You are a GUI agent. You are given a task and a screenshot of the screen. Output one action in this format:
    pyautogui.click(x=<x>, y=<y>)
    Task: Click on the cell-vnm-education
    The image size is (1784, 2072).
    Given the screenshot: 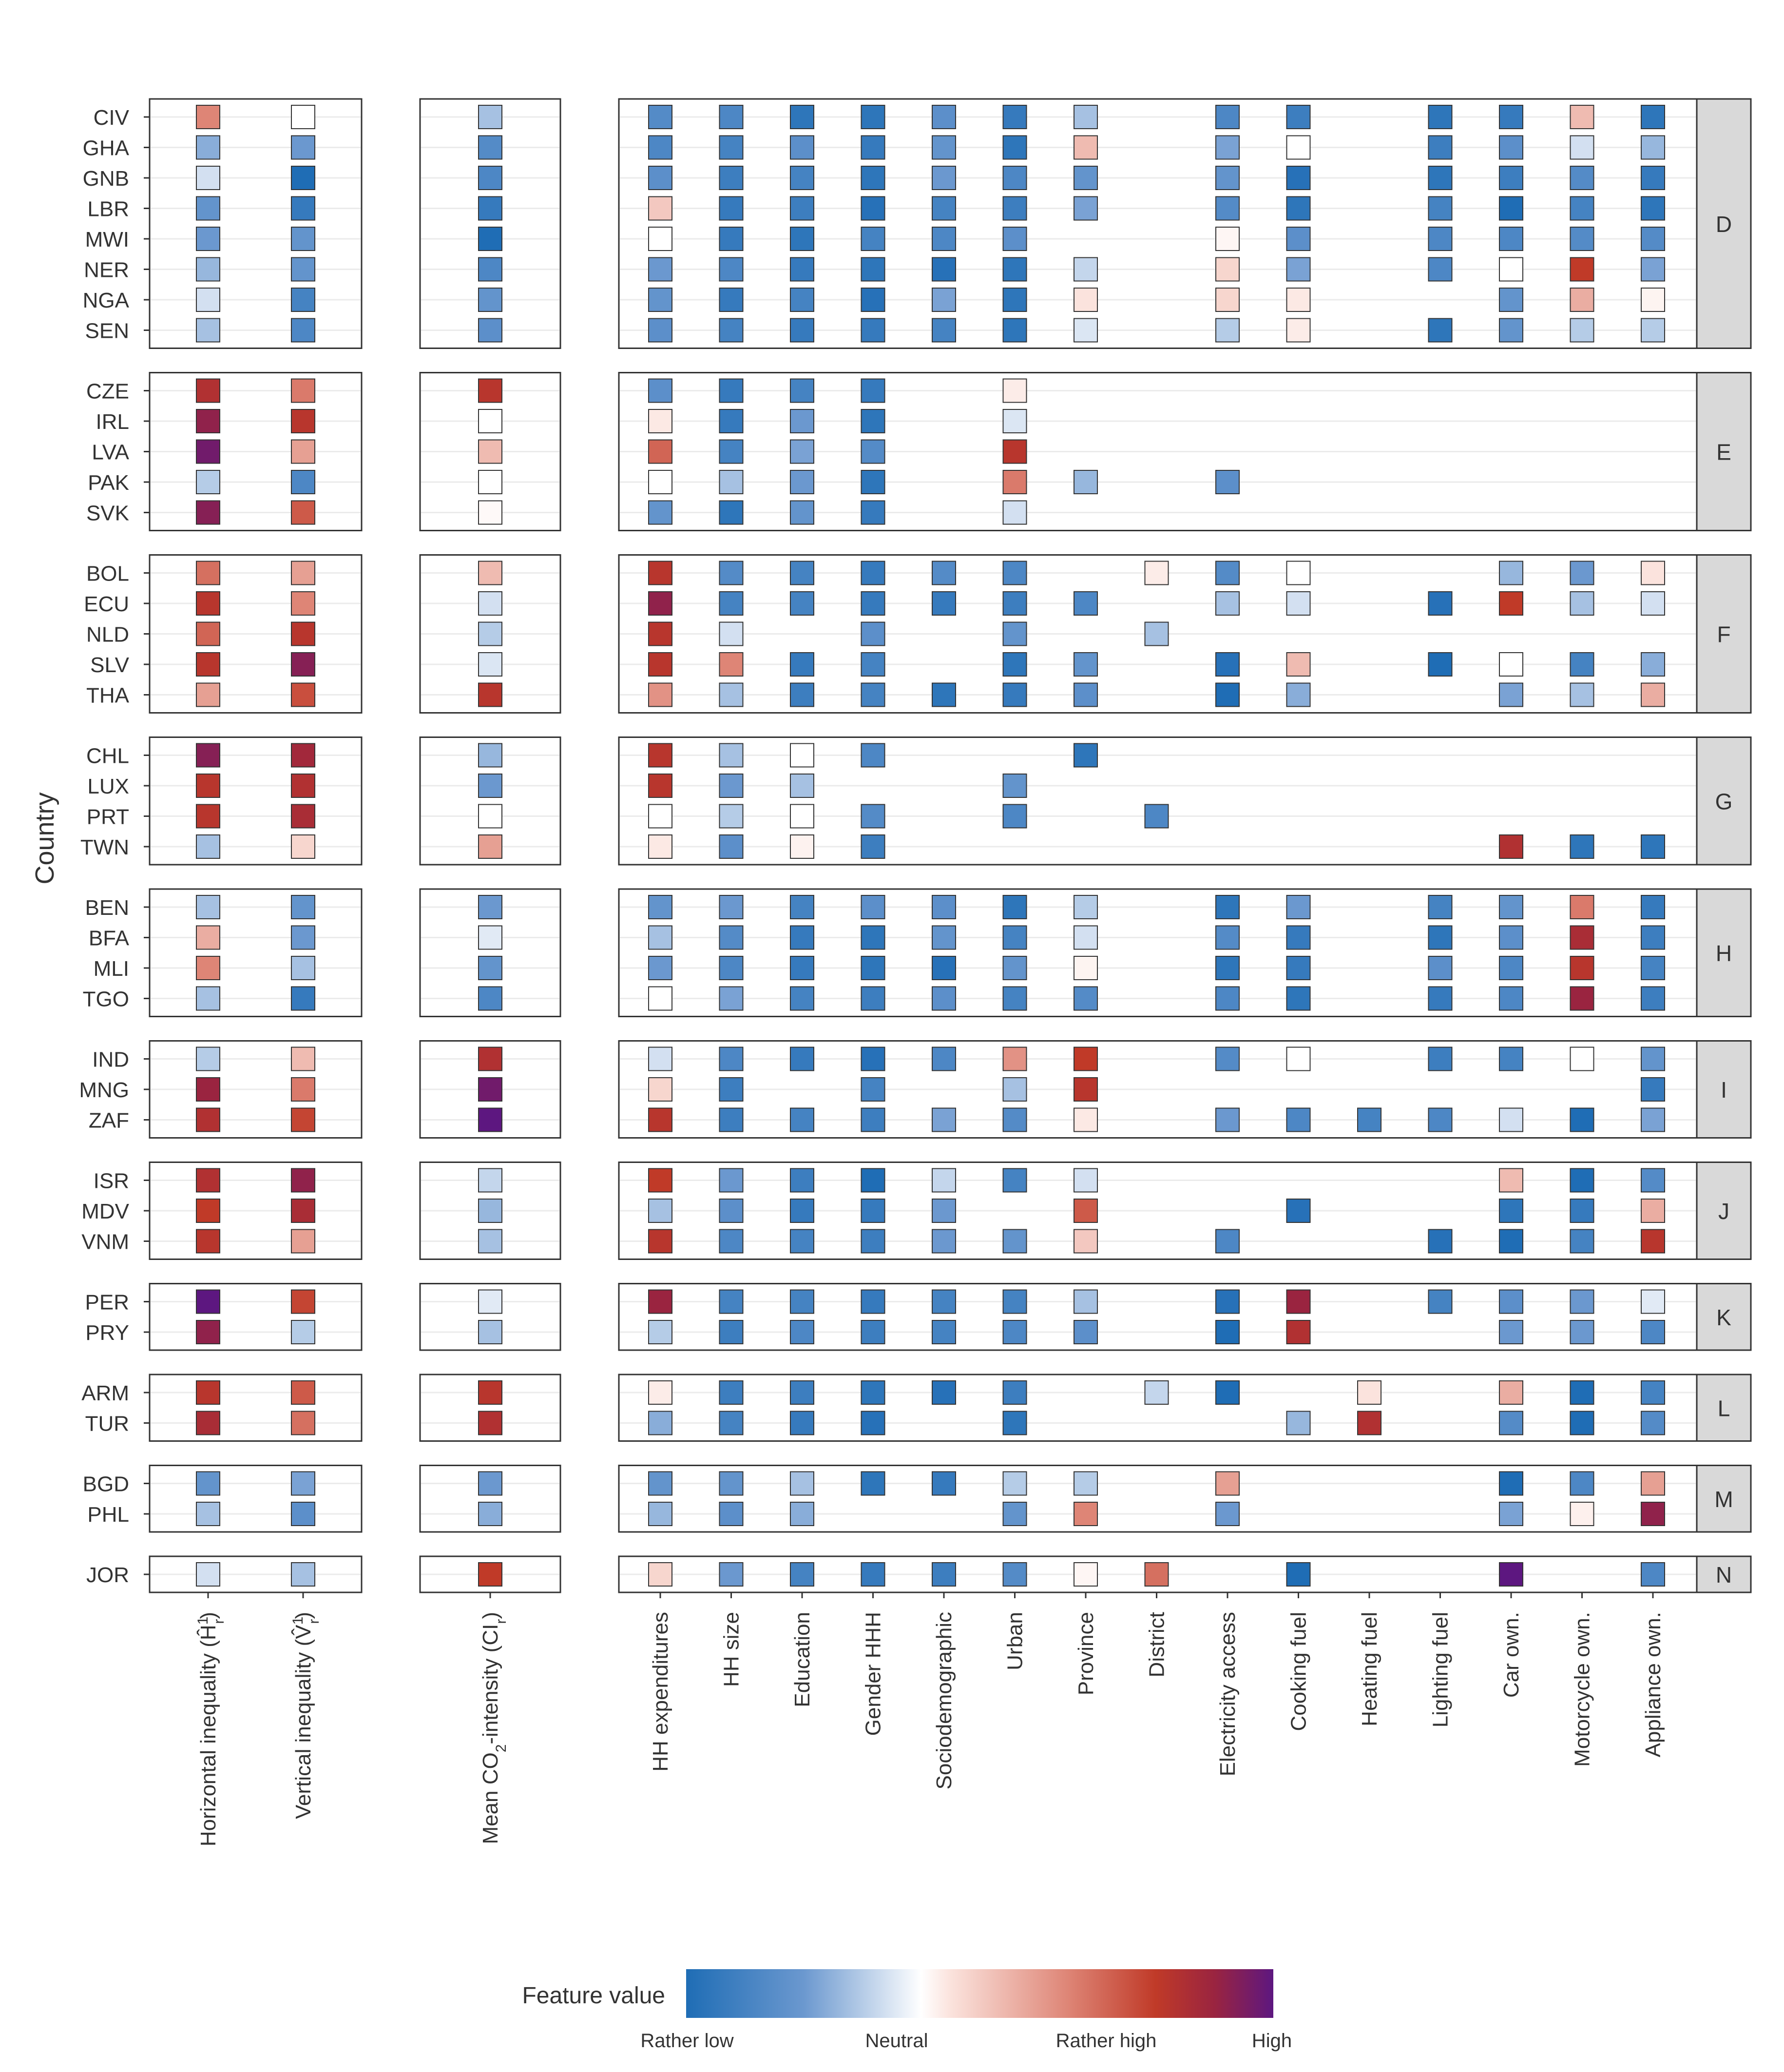 What is the action you would take?
    pyautogui.click(x=802, y=1241)
    